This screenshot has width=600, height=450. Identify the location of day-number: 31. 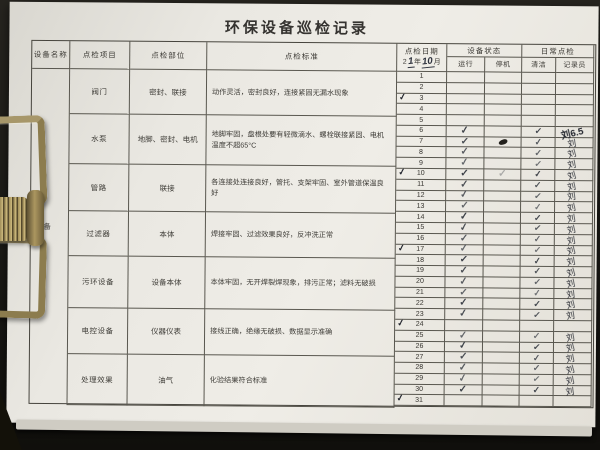
(419, 400).